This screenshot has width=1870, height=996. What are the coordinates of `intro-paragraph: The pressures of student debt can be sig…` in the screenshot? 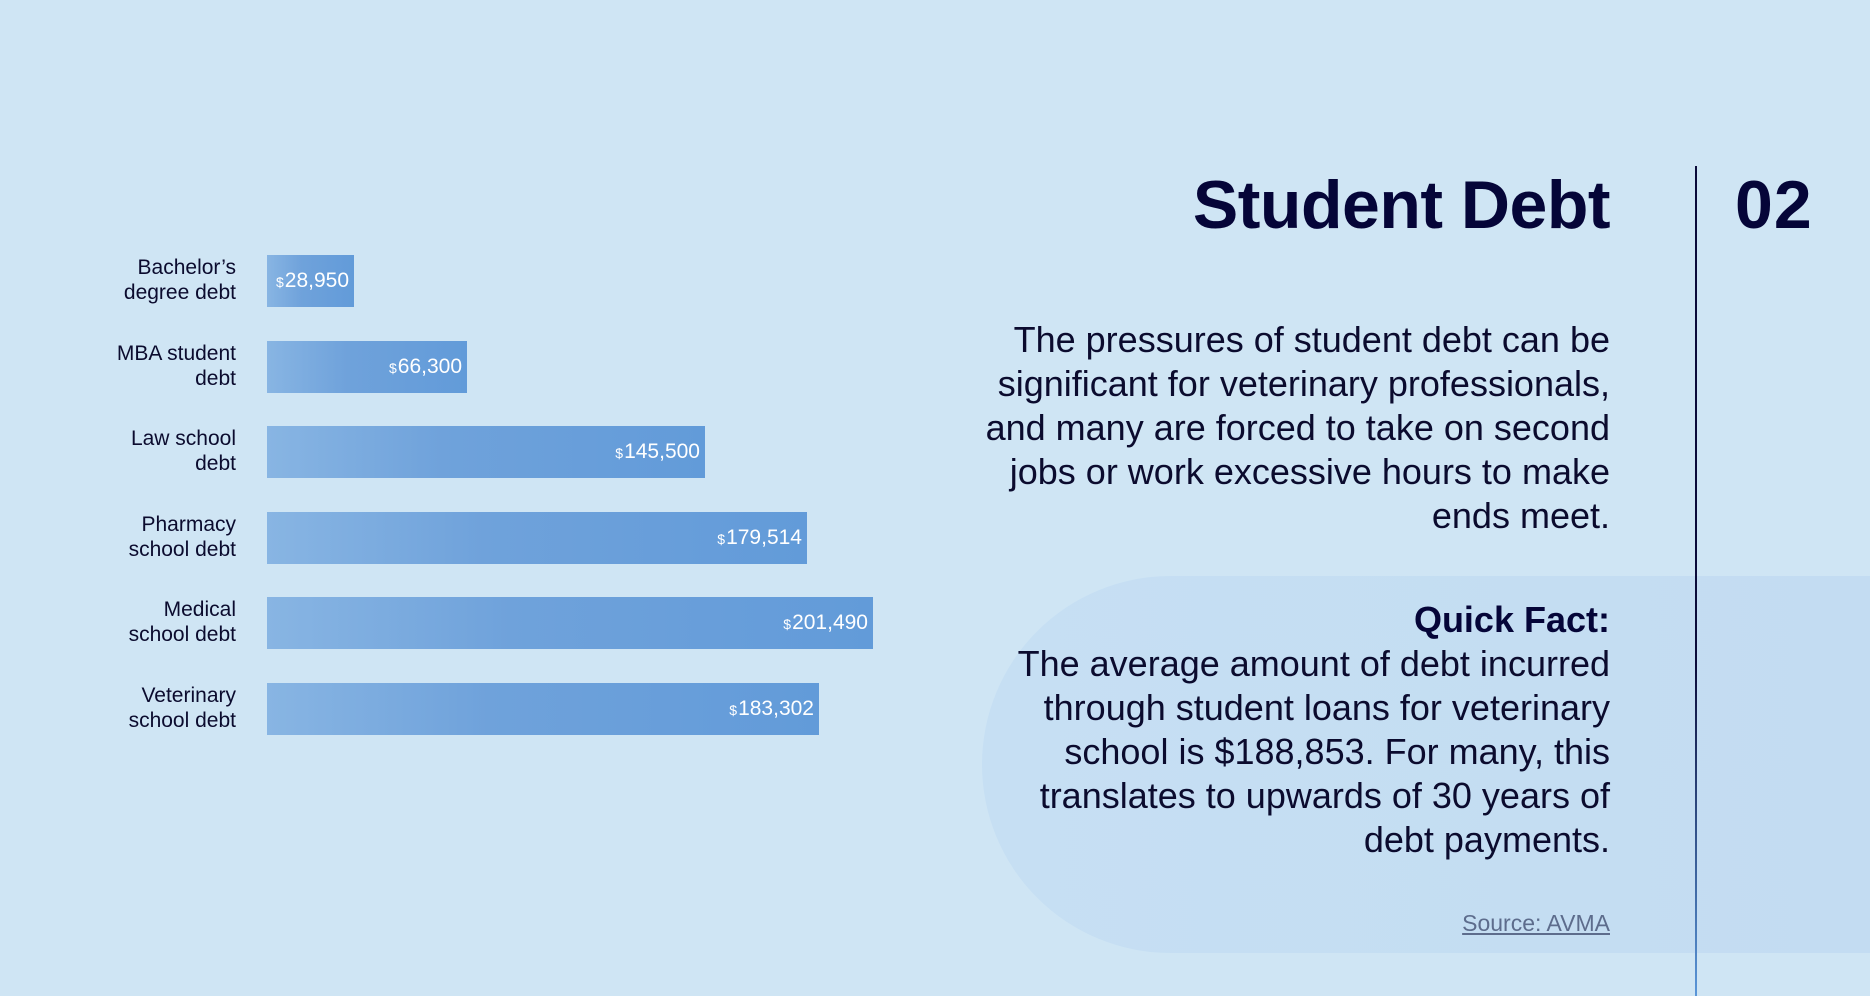 It's located at (1297, 427).